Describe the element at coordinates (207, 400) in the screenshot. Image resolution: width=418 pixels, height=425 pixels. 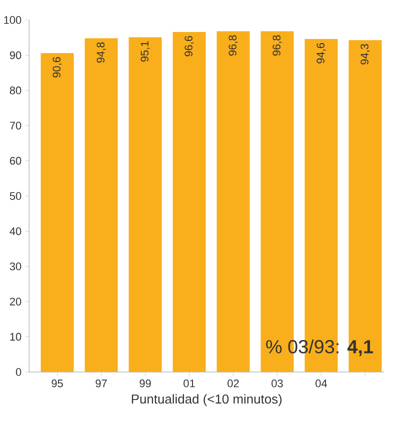
I see `x-axis-title: Puntualidad (<10 minutos)` at that location.